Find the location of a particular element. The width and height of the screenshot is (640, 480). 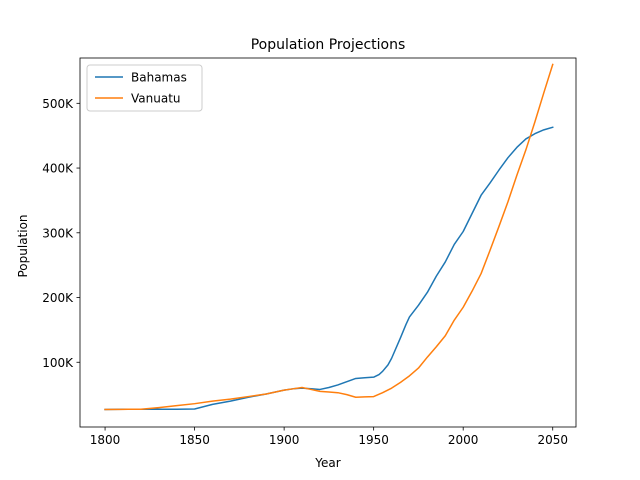

legend: Bahamas Vanuatu is located at coordinates (144, 88).